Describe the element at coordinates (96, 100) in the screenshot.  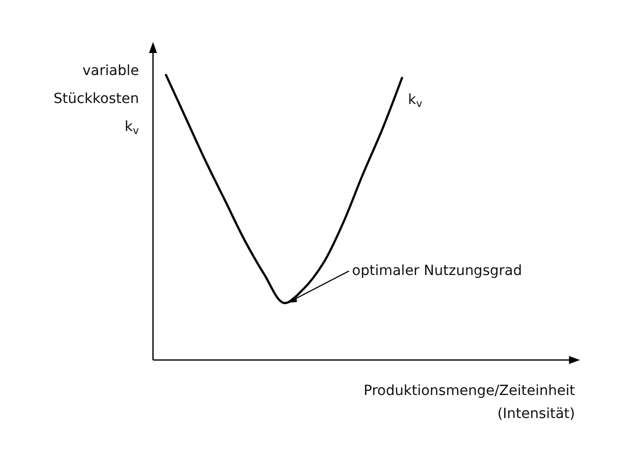
I see `y-axis-title: variable Stückkosten k$_{v}$` at that location.